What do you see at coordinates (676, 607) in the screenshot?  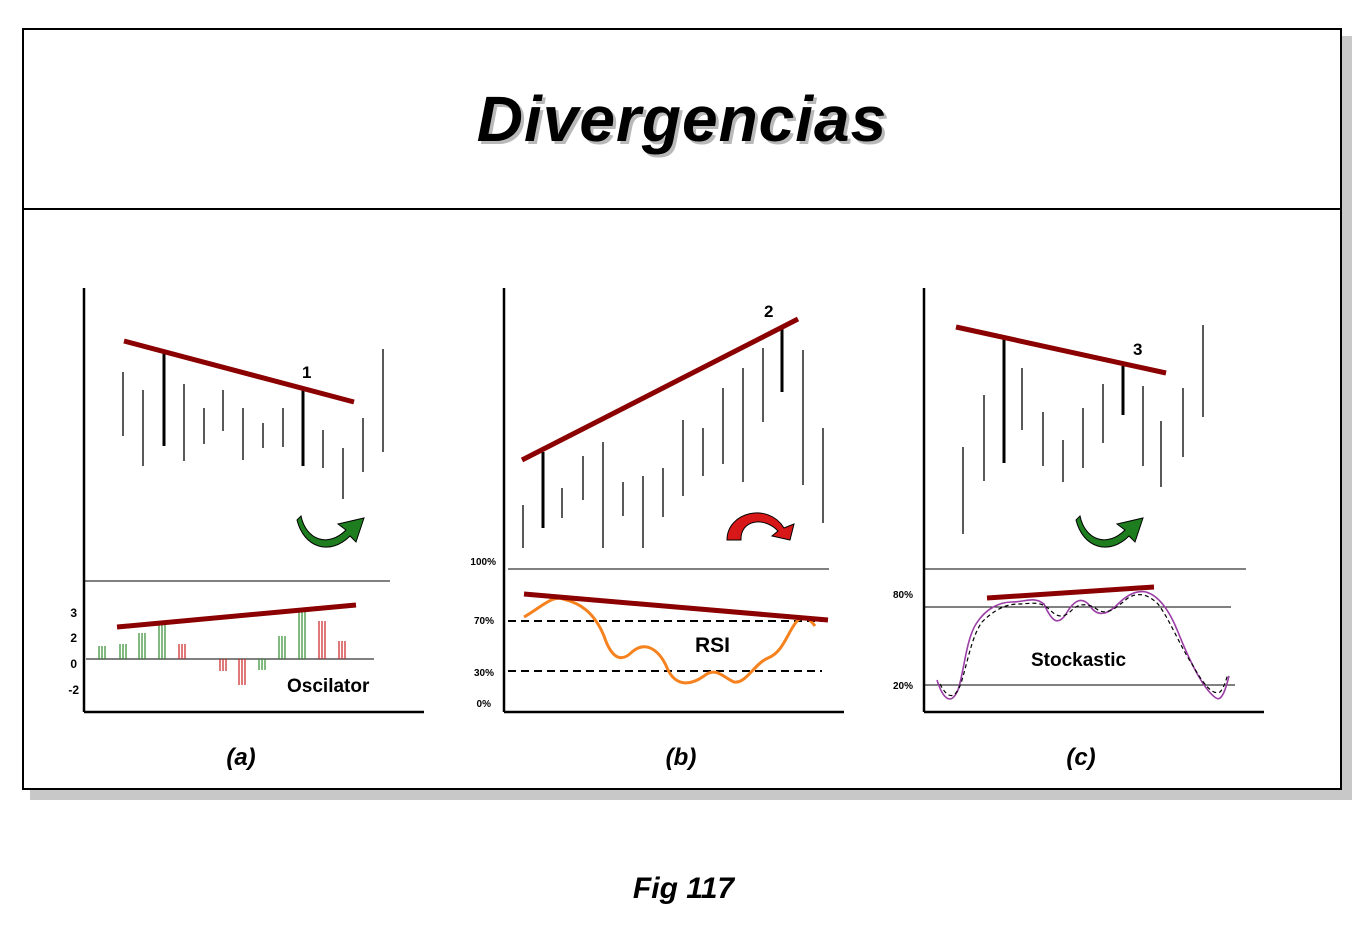 I see `rsi-trendline` at bounding box center [676, 607].